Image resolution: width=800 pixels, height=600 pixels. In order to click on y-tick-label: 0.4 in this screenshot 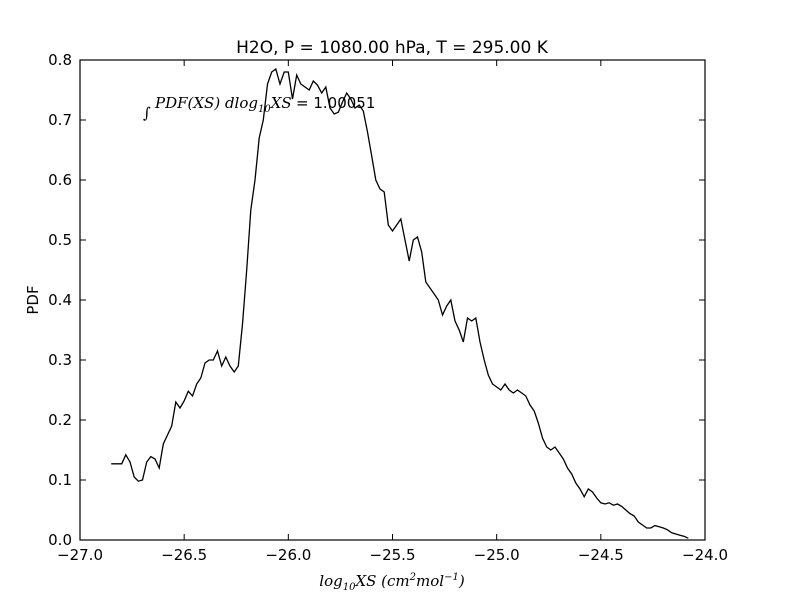, I will do `click(60, 300)`.